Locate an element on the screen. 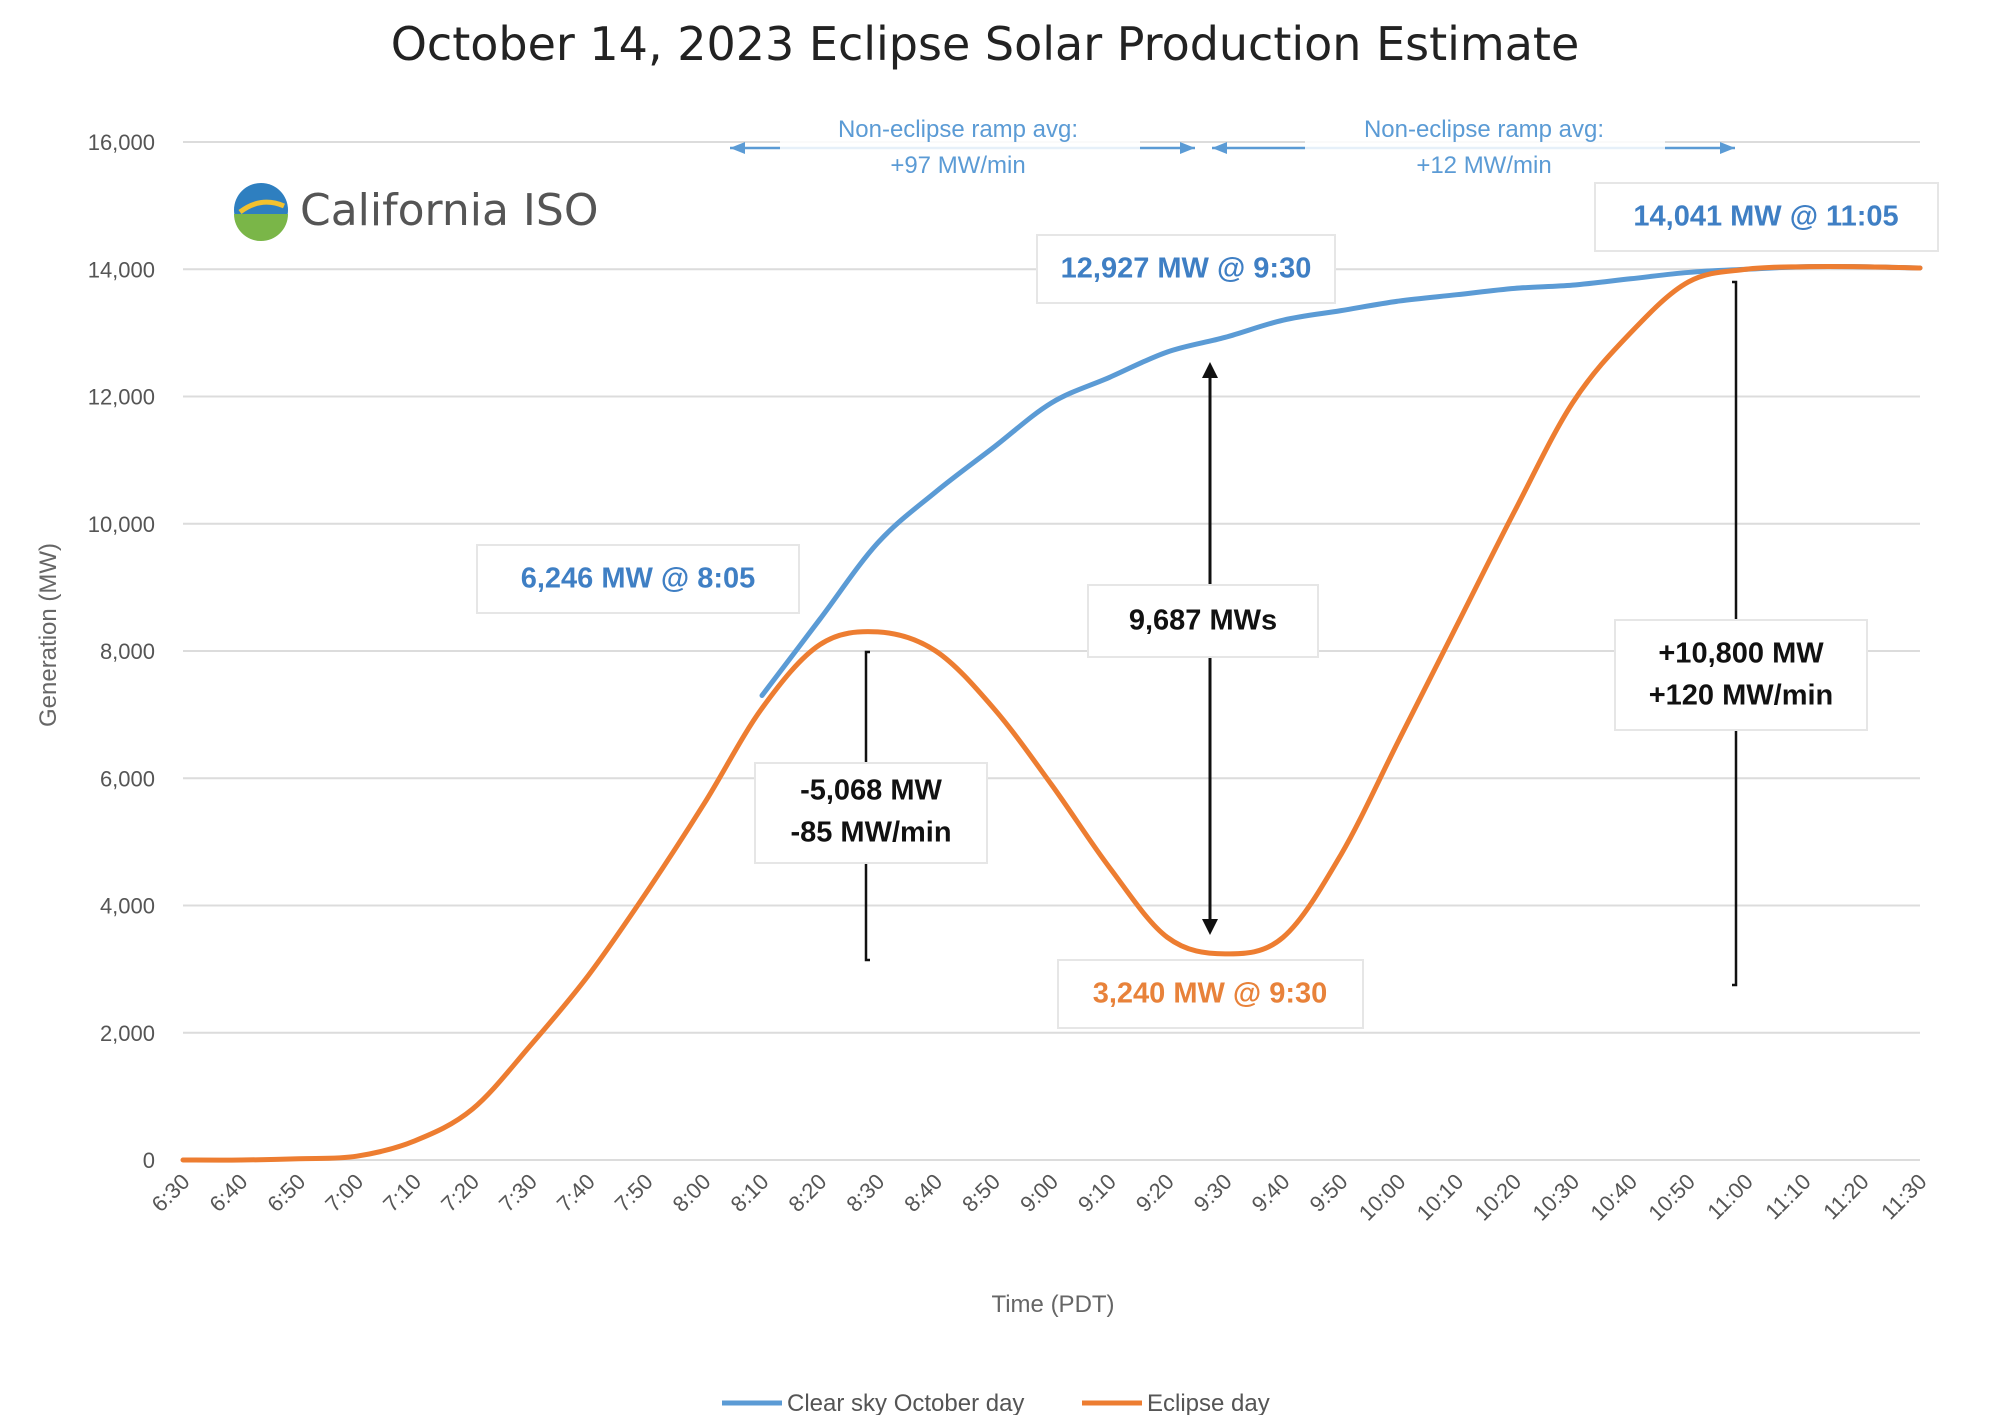 This screenshot has width=2000, height=1415. legend: Clear sky October day Eclipse day is located at coordinates (996, 1402).